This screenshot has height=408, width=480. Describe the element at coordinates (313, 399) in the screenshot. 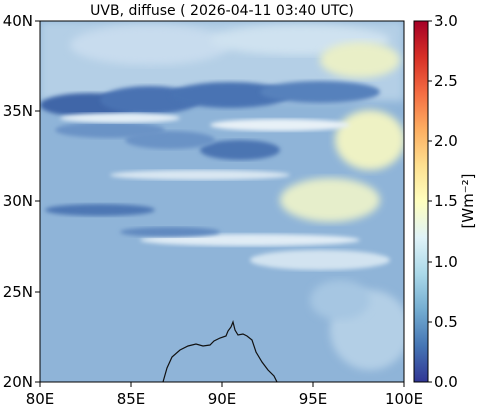

I see `x-tick-label: 95E` at that location.